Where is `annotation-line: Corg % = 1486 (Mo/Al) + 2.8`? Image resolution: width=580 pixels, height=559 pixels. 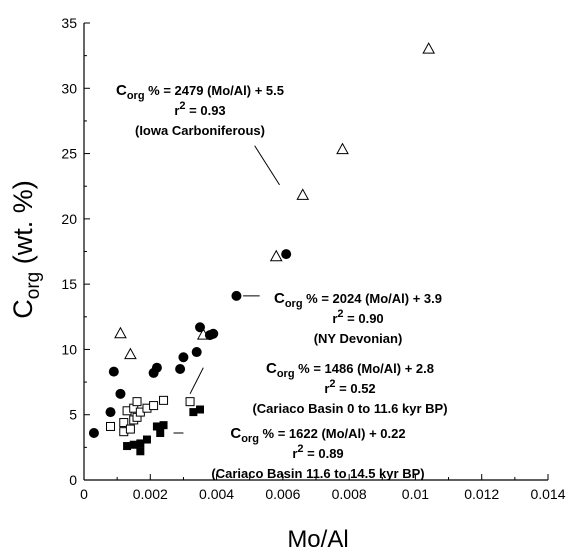
annotation-line: Corg % = 1486 (Mo/Al) + 2.8 is located at coordinates (350, 370).